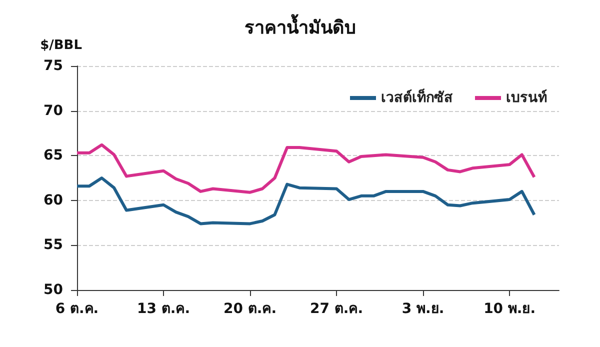 Image resolution: width=600 pixels, height=347 pixels. I want to click on chart-title: ราคาน้ำมันดิบ, so click(300, 26).